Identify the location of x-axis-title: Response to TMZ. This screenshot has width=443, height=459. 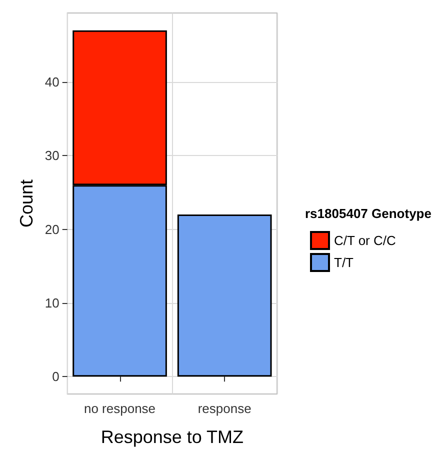
(172, 437).